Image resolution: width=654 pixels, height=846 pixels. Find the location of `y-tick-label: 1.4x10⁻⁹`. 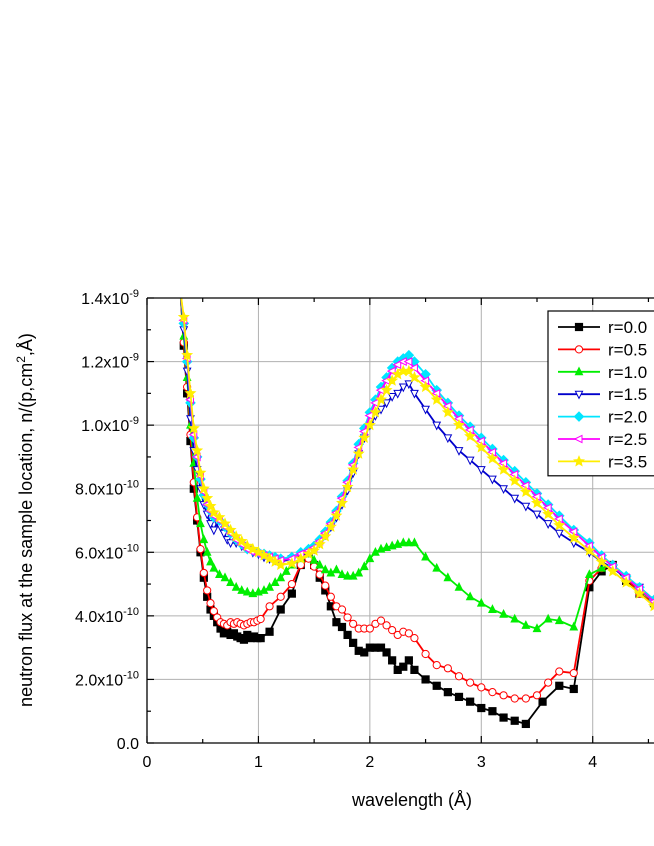

y-tick-label: 1.4x10⁻⁹ is located at coordinates (110, 298).